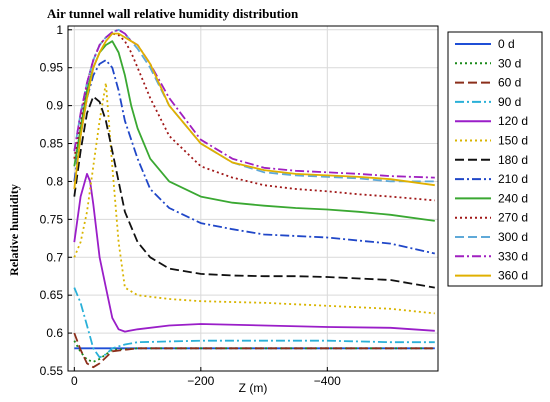 The image size is (550, 402). What do you see at coordinates (513, 237) in the screenshot?
I see `legend-label: 300 d` at bounding box center [513, 237].